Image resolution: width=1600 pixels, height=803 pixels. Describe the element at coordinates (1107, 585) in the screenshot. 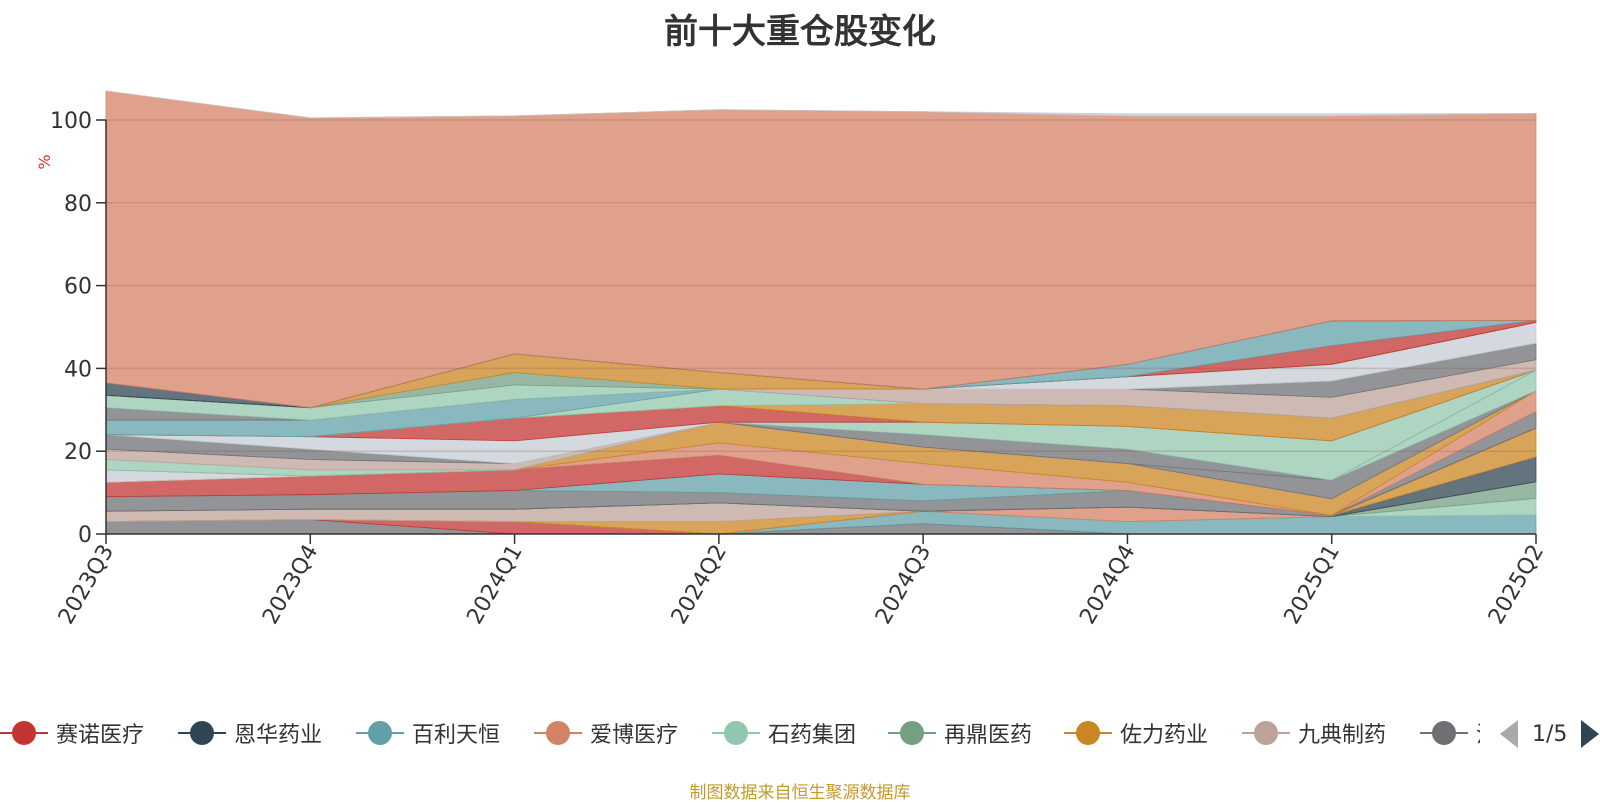

I see `x-tick-label-2024Q4: 2024Q4` at that location.